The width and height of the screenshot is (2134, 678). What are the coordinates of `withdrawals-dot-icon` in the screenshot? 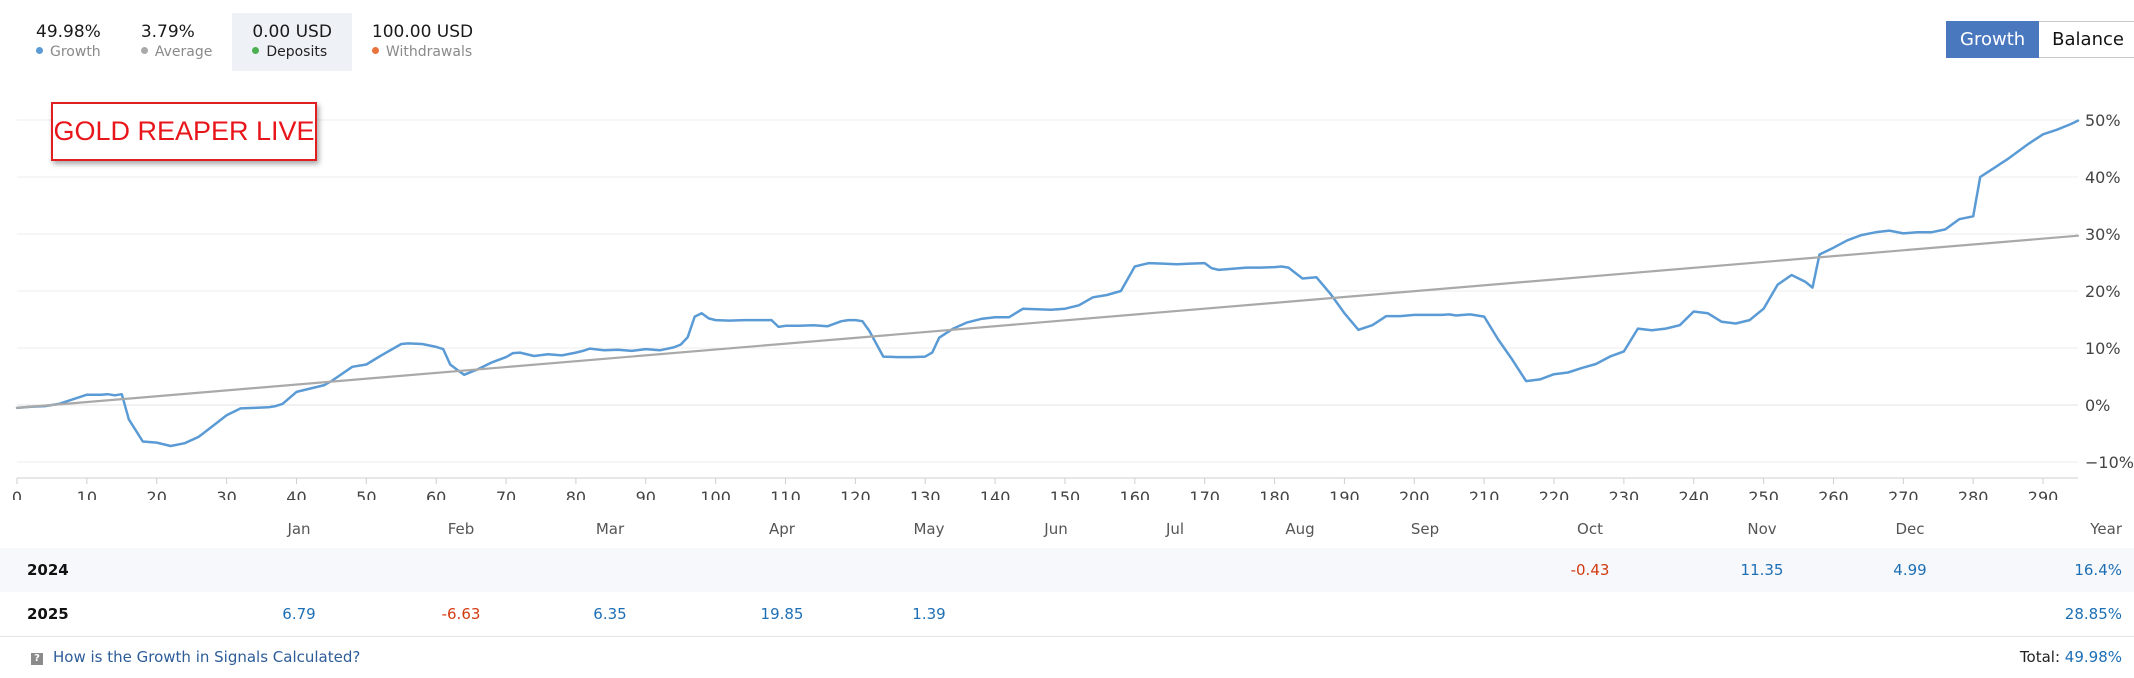 It's located at (375, 50).